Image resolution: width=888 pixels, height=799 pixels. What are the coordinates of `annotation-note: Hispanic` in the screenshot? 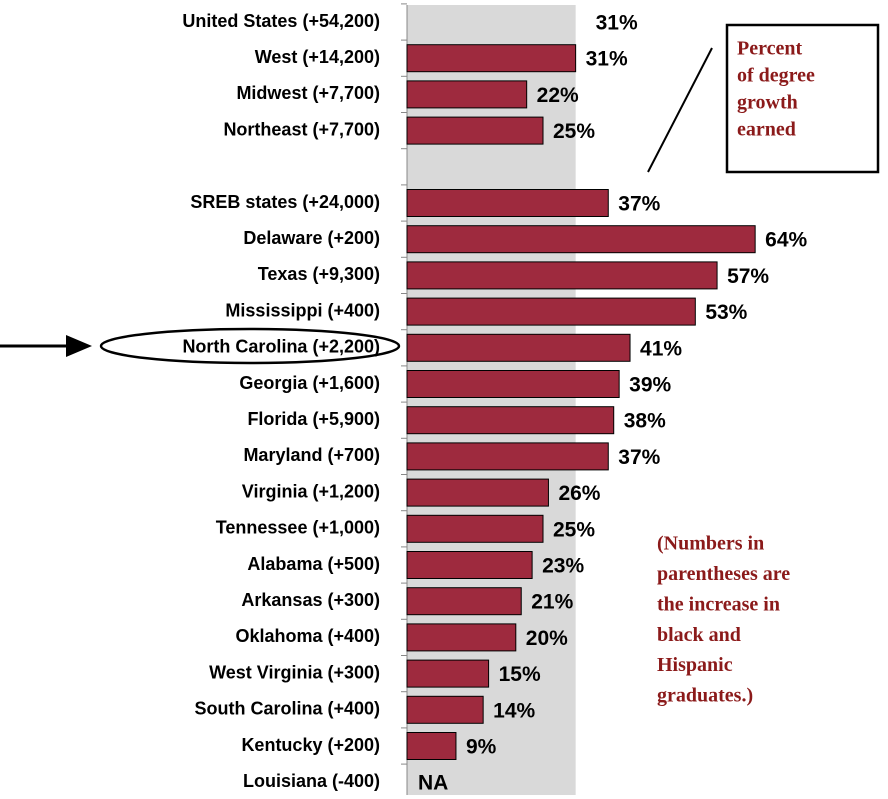 It's located at (695, 665).